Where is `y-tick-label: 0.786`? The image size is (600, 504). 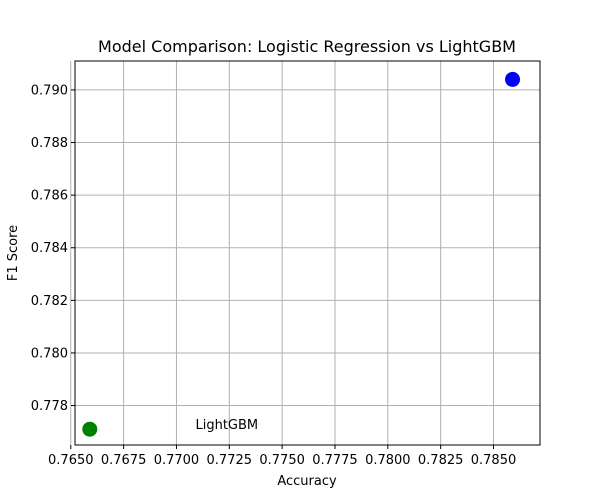
y-tick-label: 0.786 is located at coordinates (49, 196).